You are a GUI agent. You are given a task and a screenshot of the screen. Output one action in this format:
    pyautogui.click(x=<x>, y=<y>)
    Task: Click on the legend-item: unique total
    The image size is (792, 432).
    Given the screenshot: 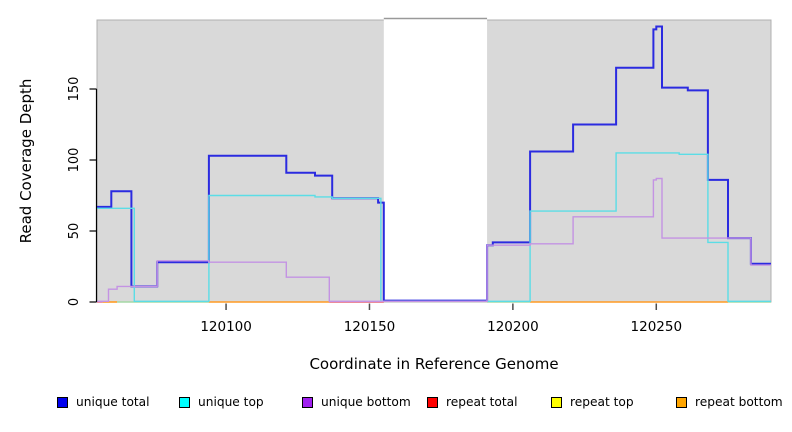 What is the action you would take?
    pyautogui.click(x=103, y=402)
    